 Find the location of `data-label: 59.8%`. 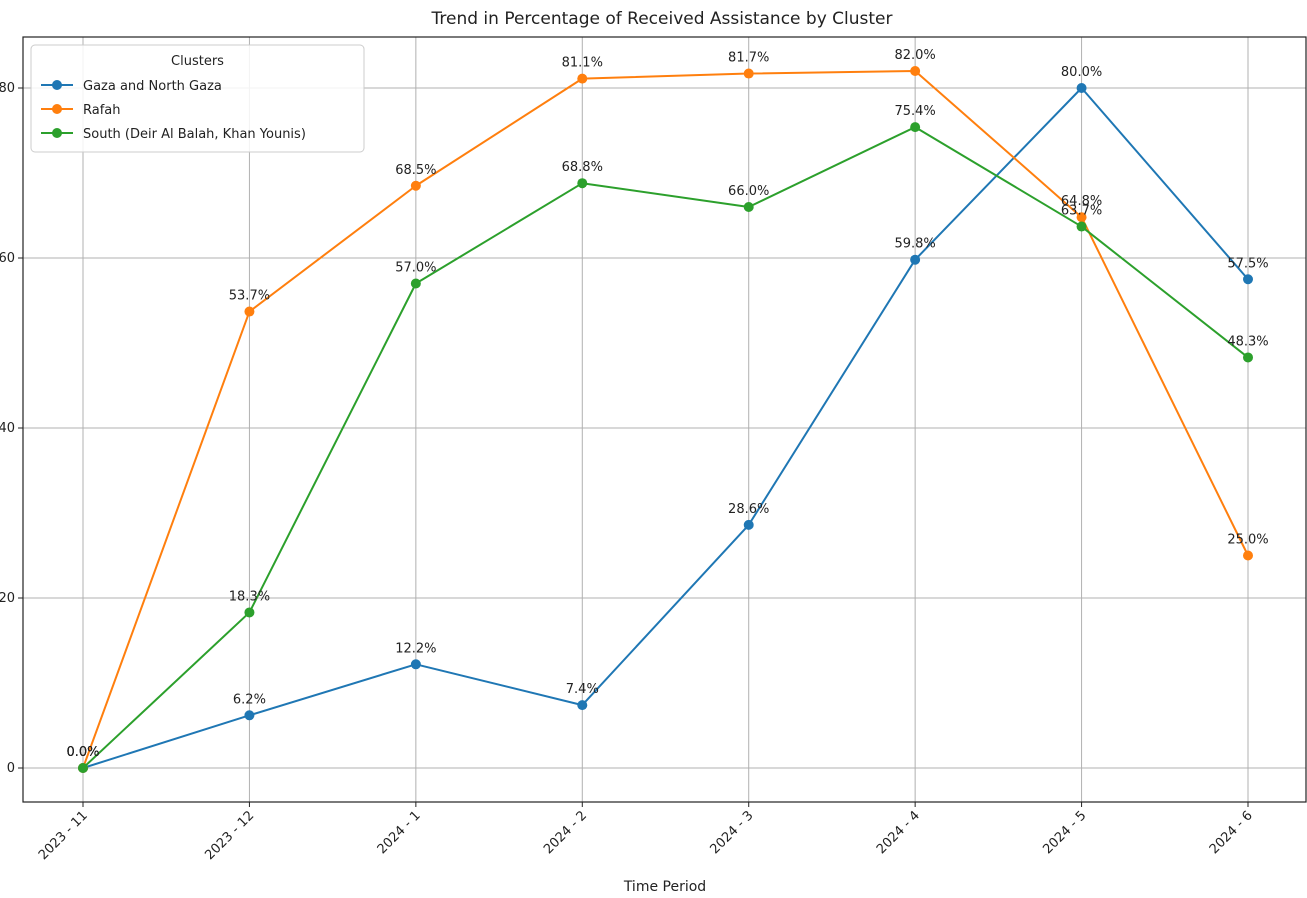

data-label: 59.8% is located at coordinates (914, 244).